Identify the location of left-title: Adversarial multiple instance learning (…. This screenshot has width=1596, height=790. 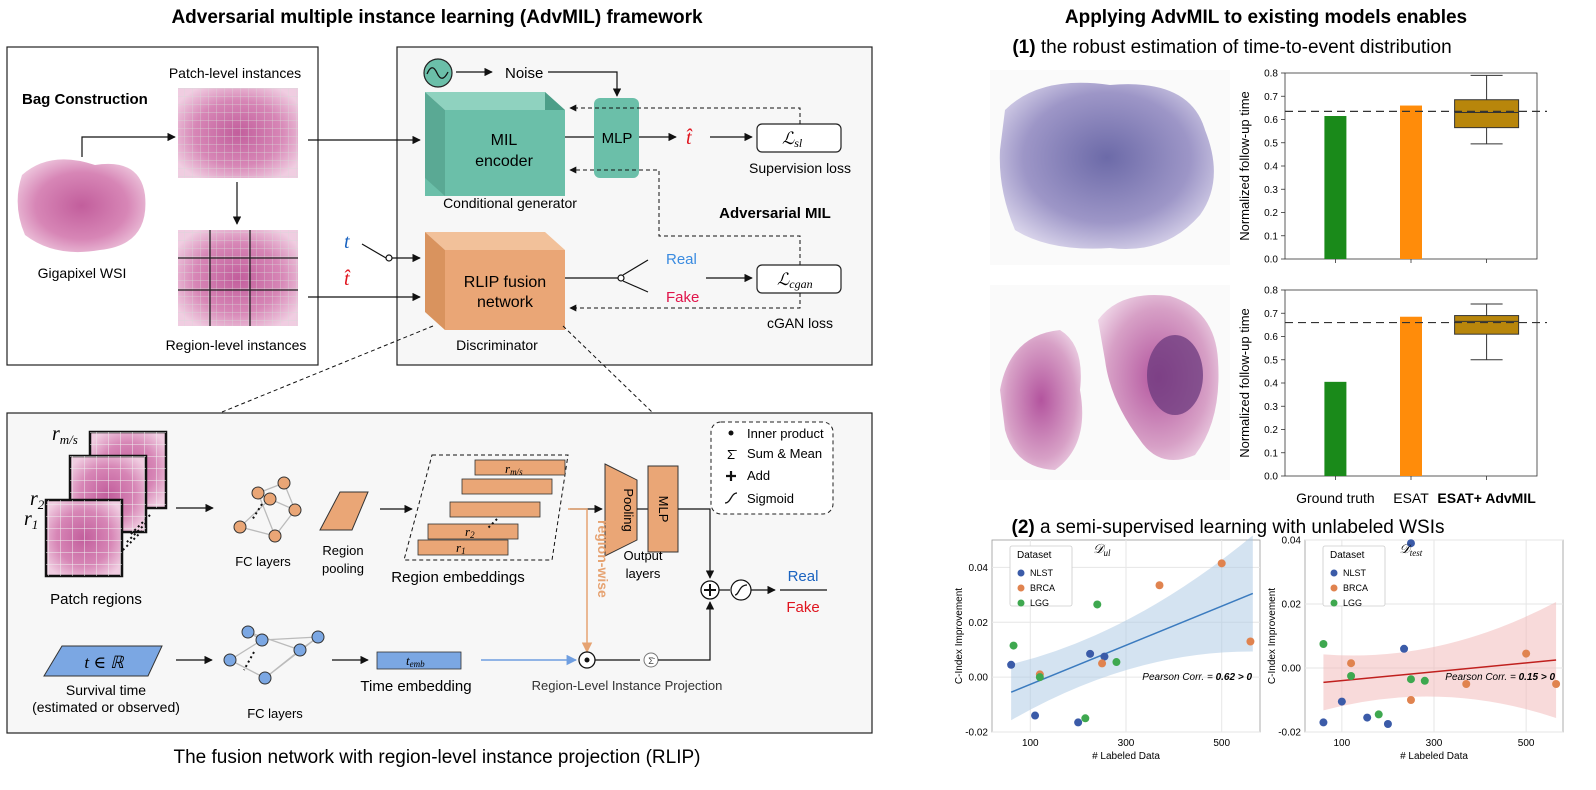
(437, 17).